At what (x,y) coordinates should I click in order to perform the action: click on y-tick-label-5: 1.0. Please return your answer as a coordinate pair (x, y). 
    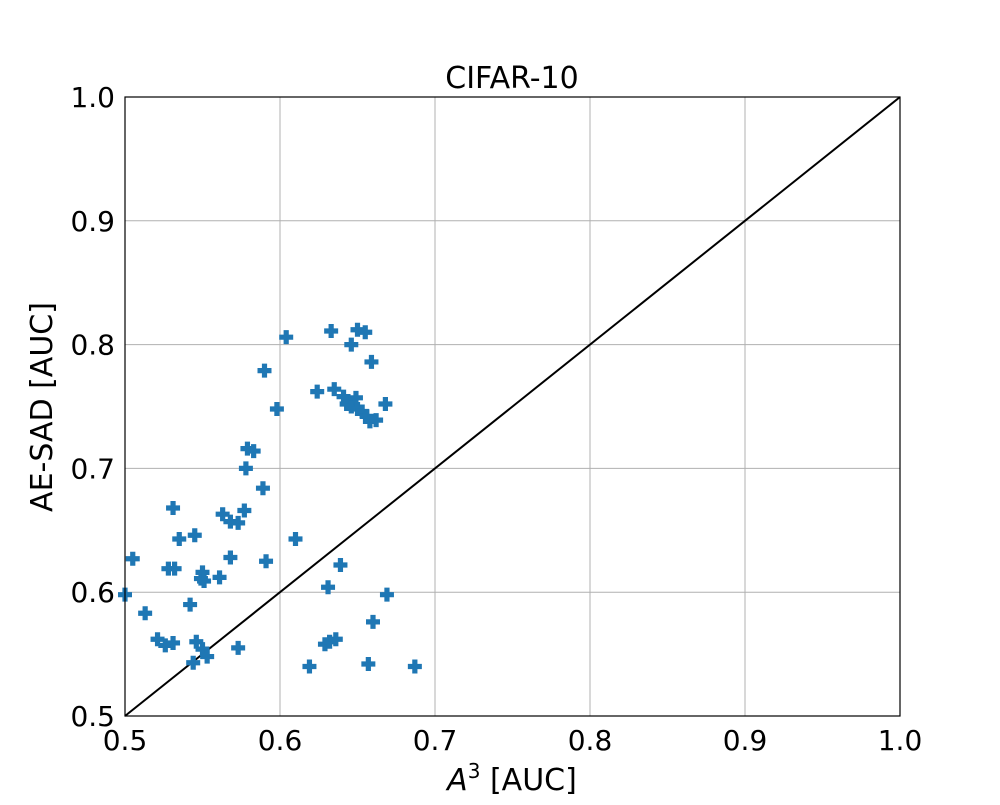
    Looking at the image, I should click on (92, 97).